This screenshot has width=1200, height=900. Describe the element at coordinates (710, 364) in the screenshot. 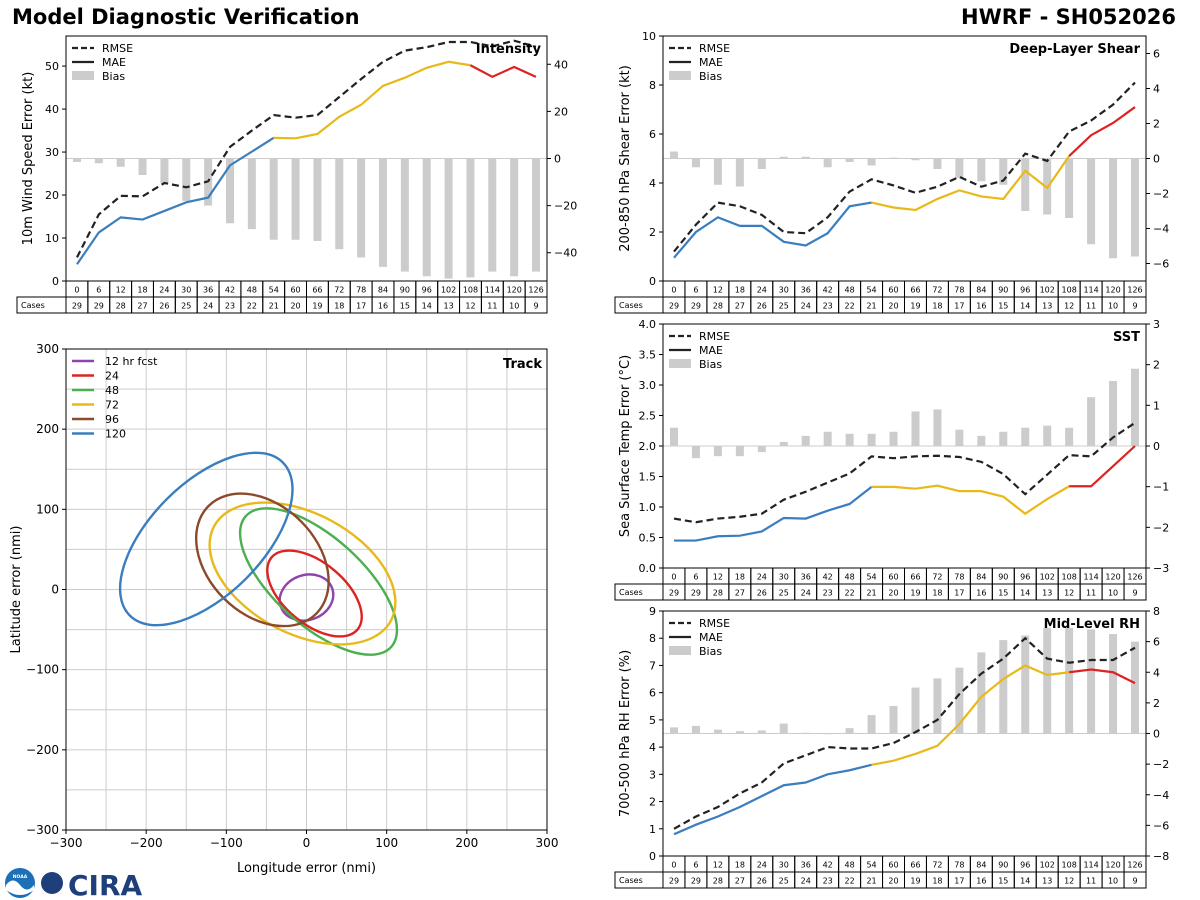

I see `sst-legend-bias: Bias` at that location.